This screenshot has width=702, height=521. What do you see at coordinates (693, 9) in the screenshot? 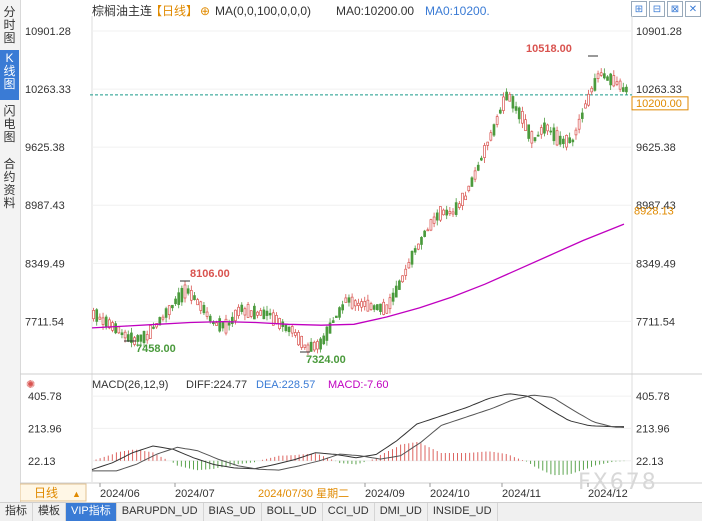
I see `close-icon: ✕` at bounding box center [693, 9].